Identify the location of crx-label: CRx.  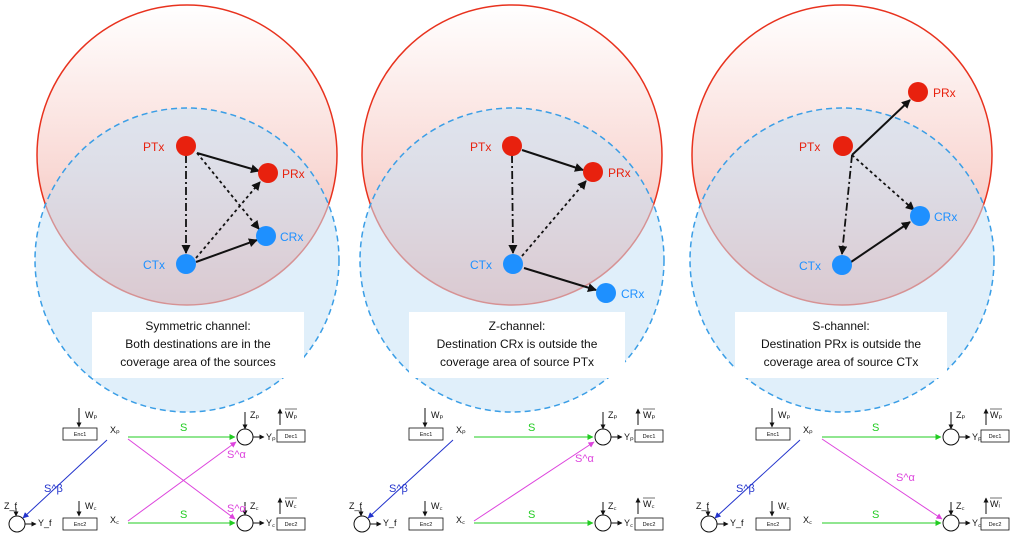
(945, 217).